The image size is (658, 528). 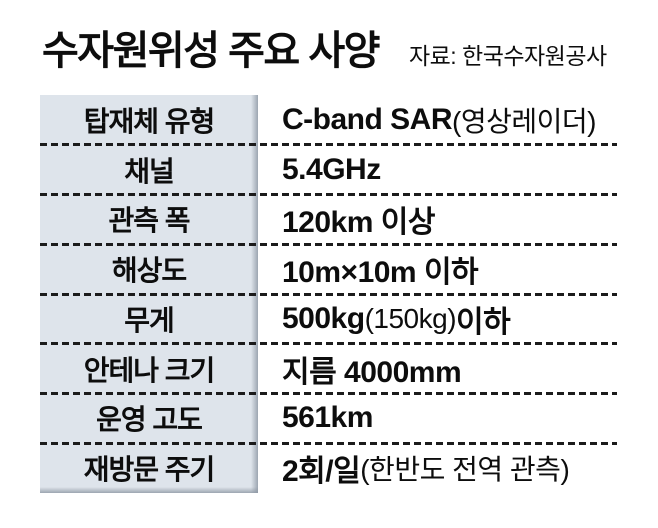 I want to click on spec-value-main: 10m×10m 이하, so click(x=380, y=273).